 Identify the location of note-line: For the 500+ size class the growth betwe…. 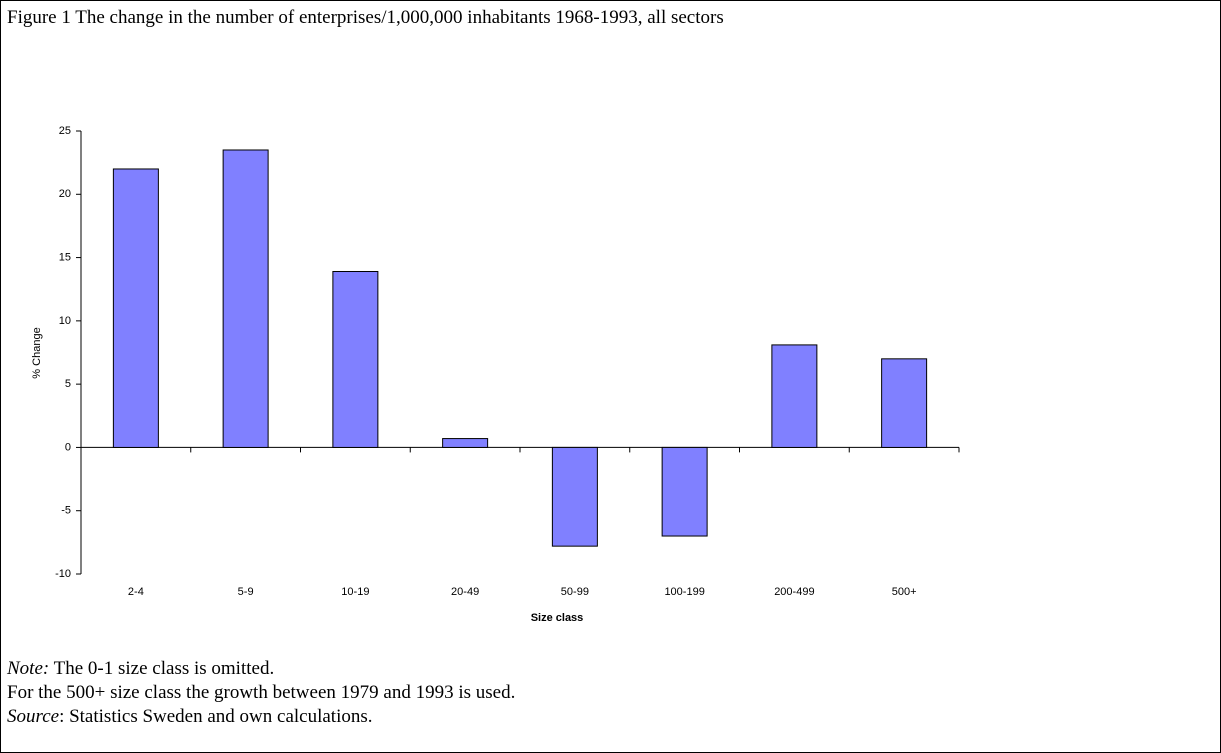
(261, 692).